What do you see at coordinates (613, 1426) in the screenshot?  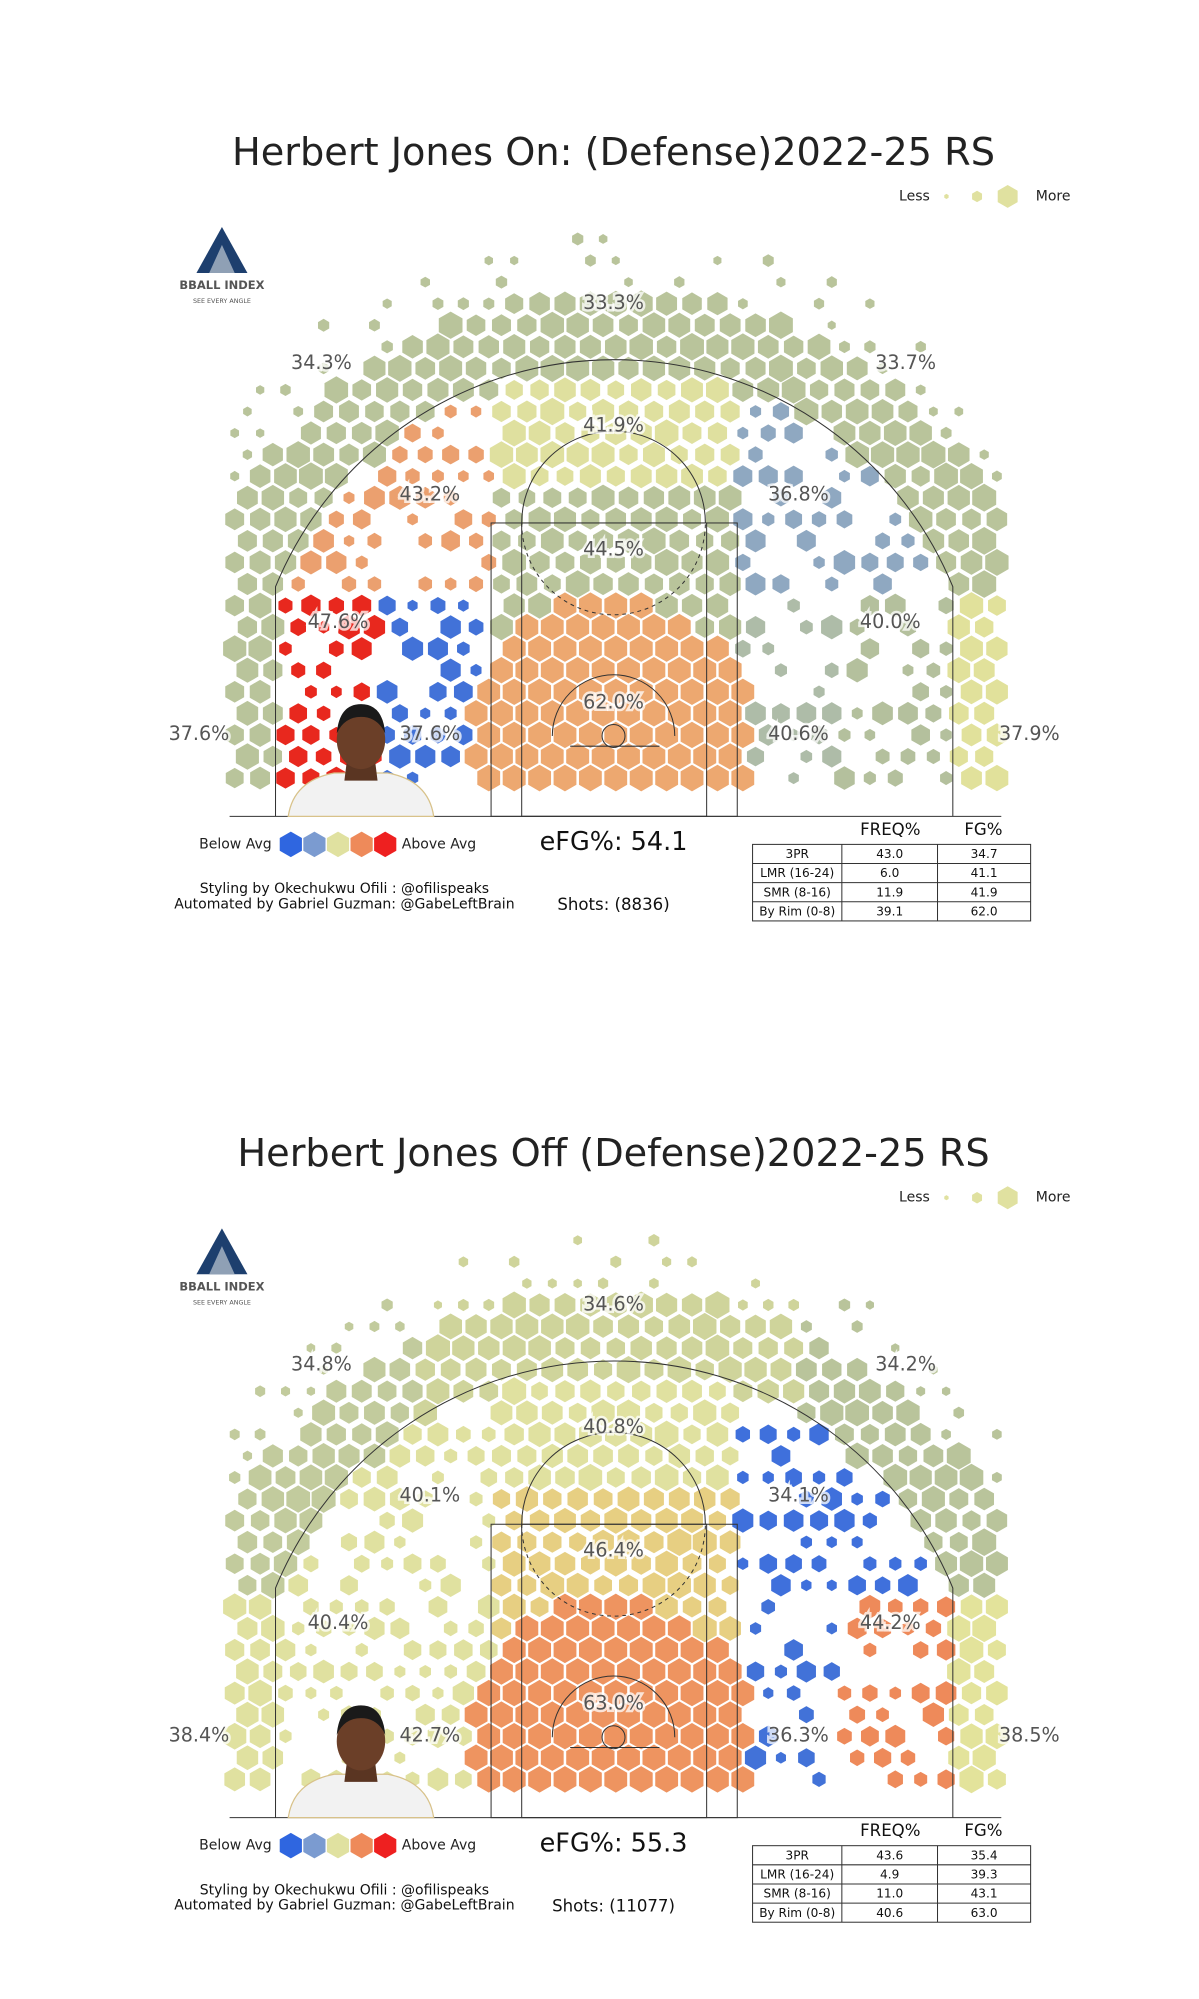 I see `zone-label: 40.8%` at bounding box center [613, 1426].